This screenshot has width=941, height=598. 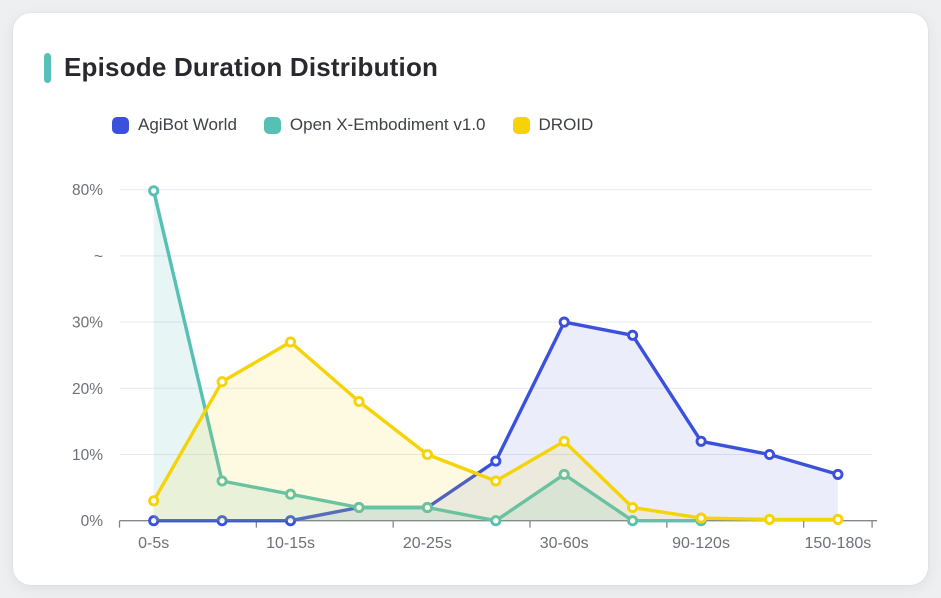 What do you see at coordinates (187, 124) in the screenshot?
I see `legend-label-agibot-world: AgiBot World` at bounding box center [187, 124].